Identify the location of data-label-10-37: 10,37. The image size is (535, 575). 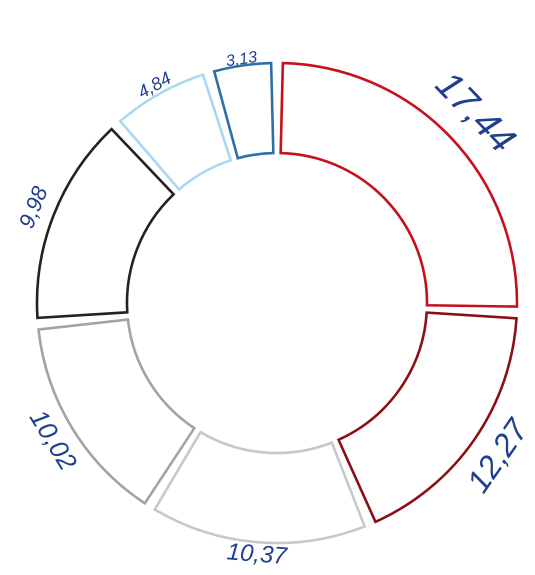
(258, 554).